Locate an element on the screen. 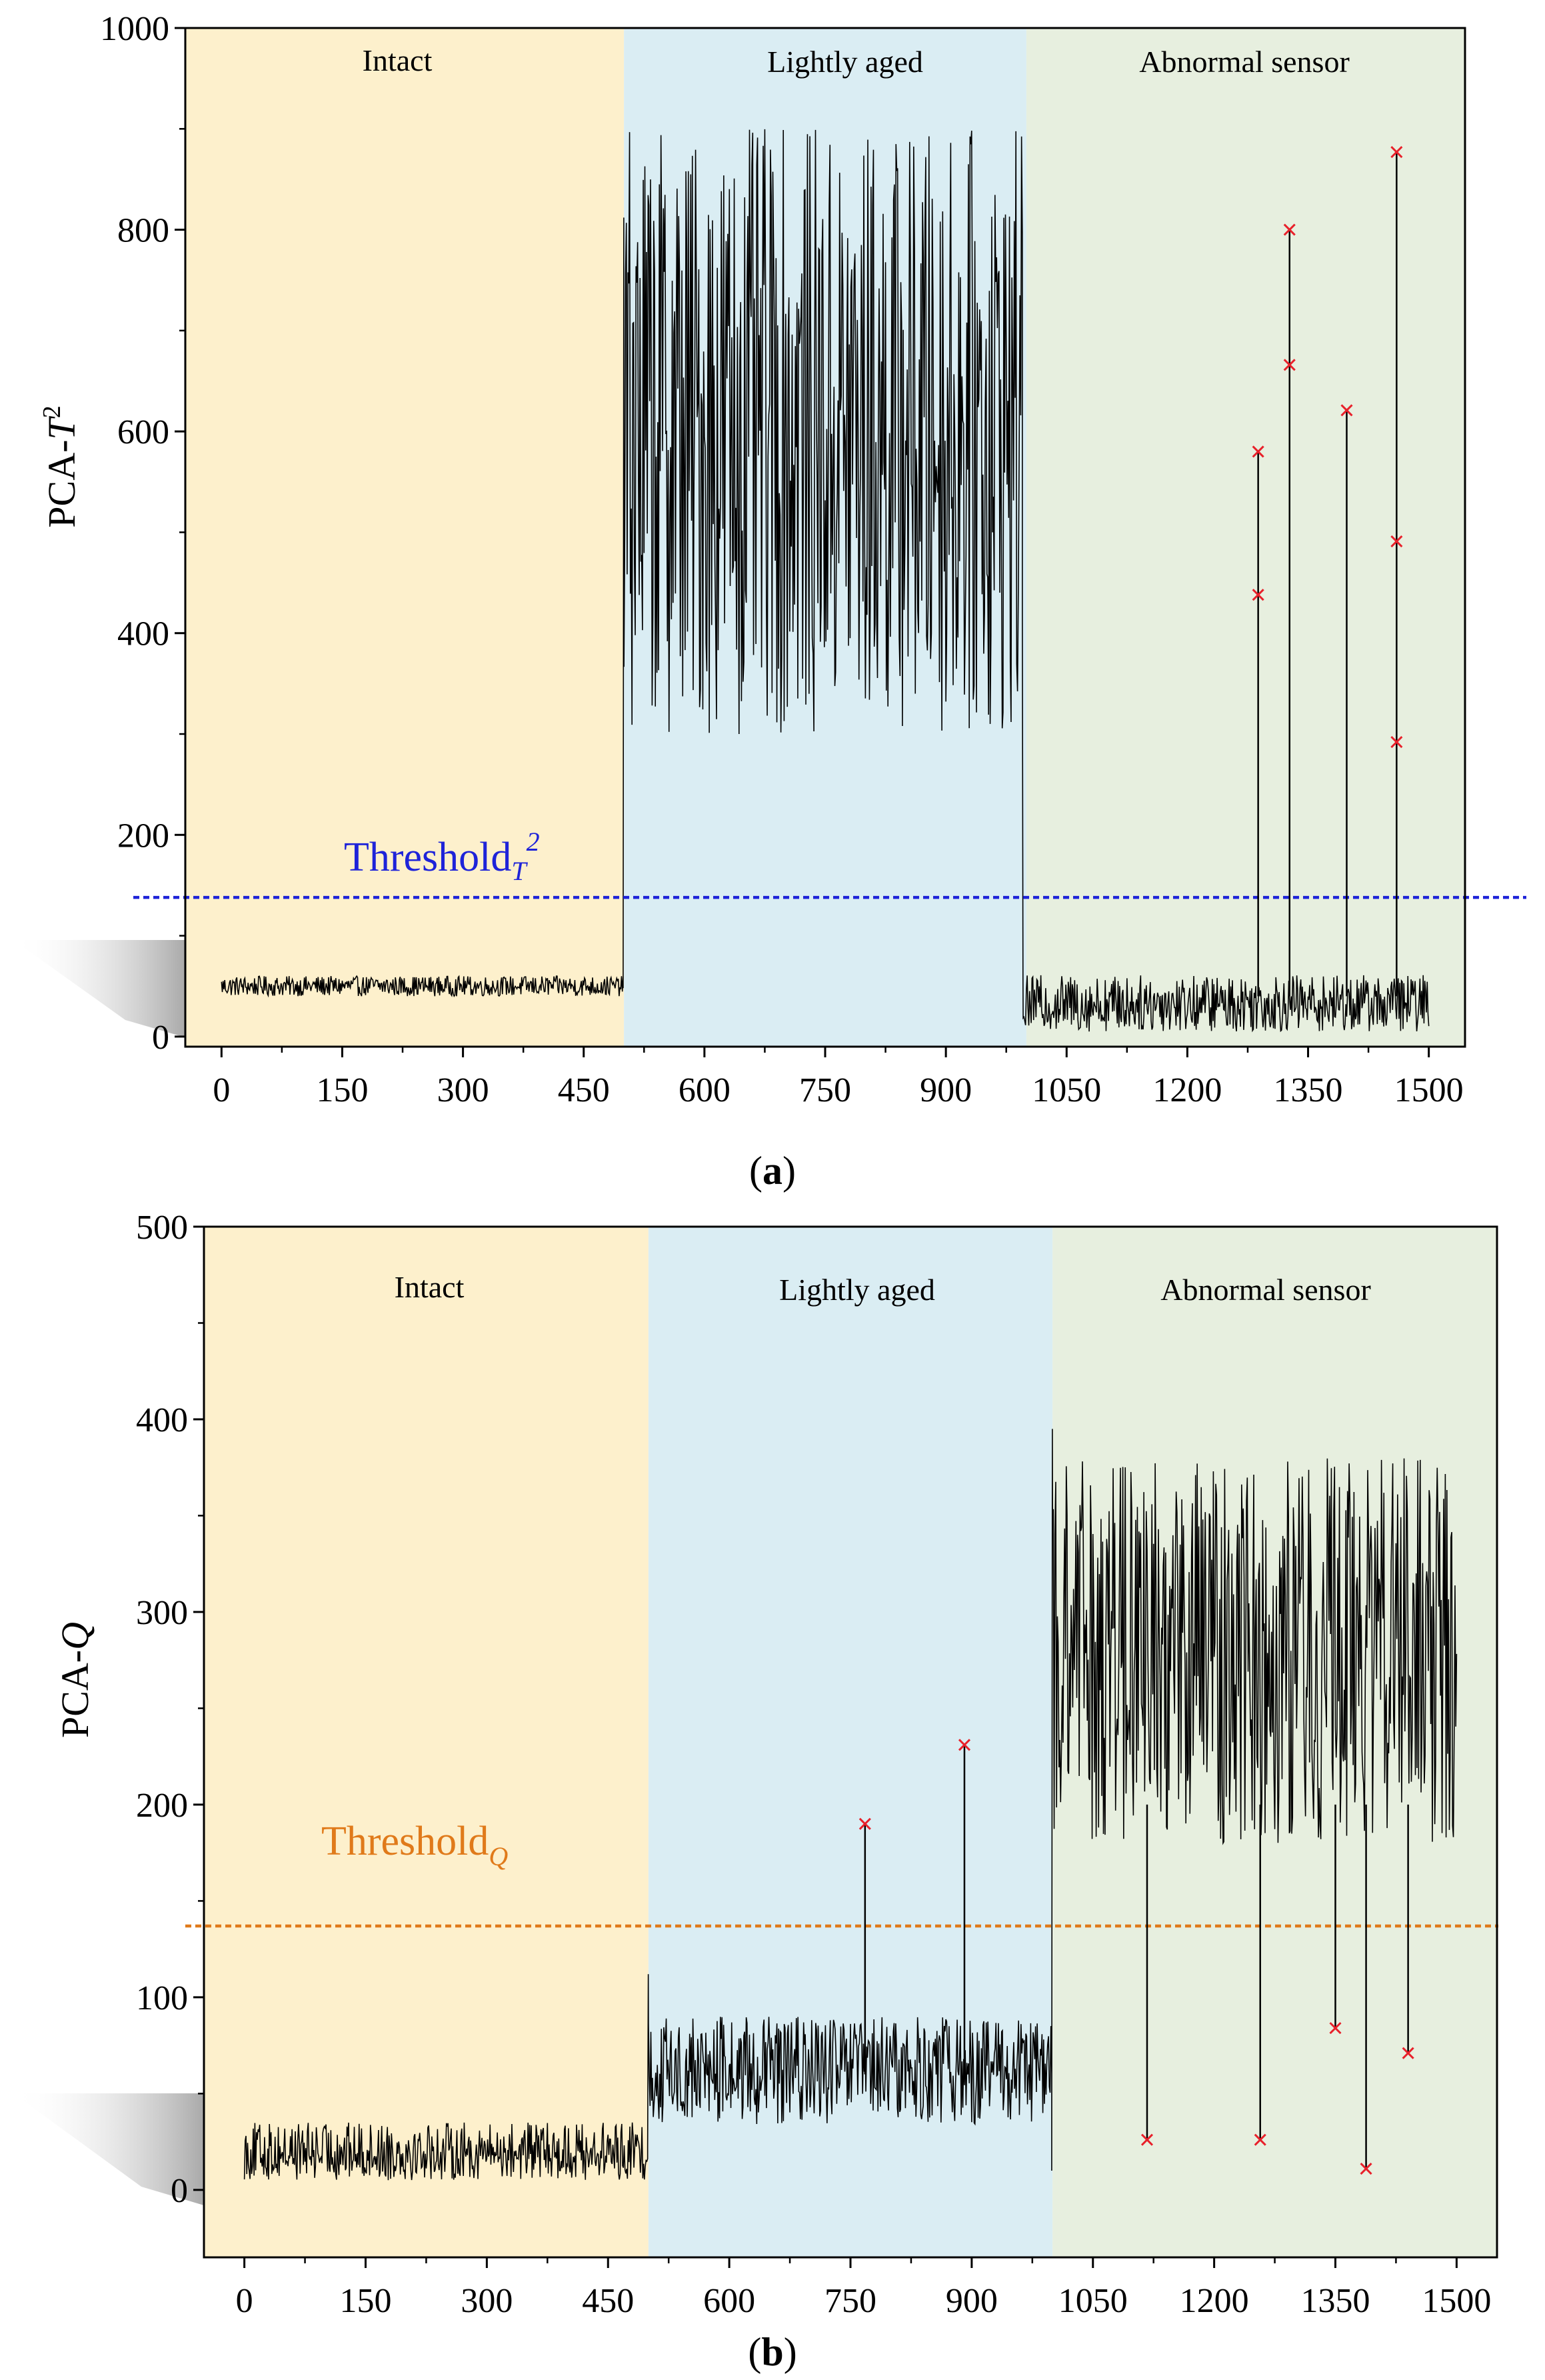 The image size is (1545, 2380). chart-b-x-tick-label: 900 is located at coordinates (972, 2301).